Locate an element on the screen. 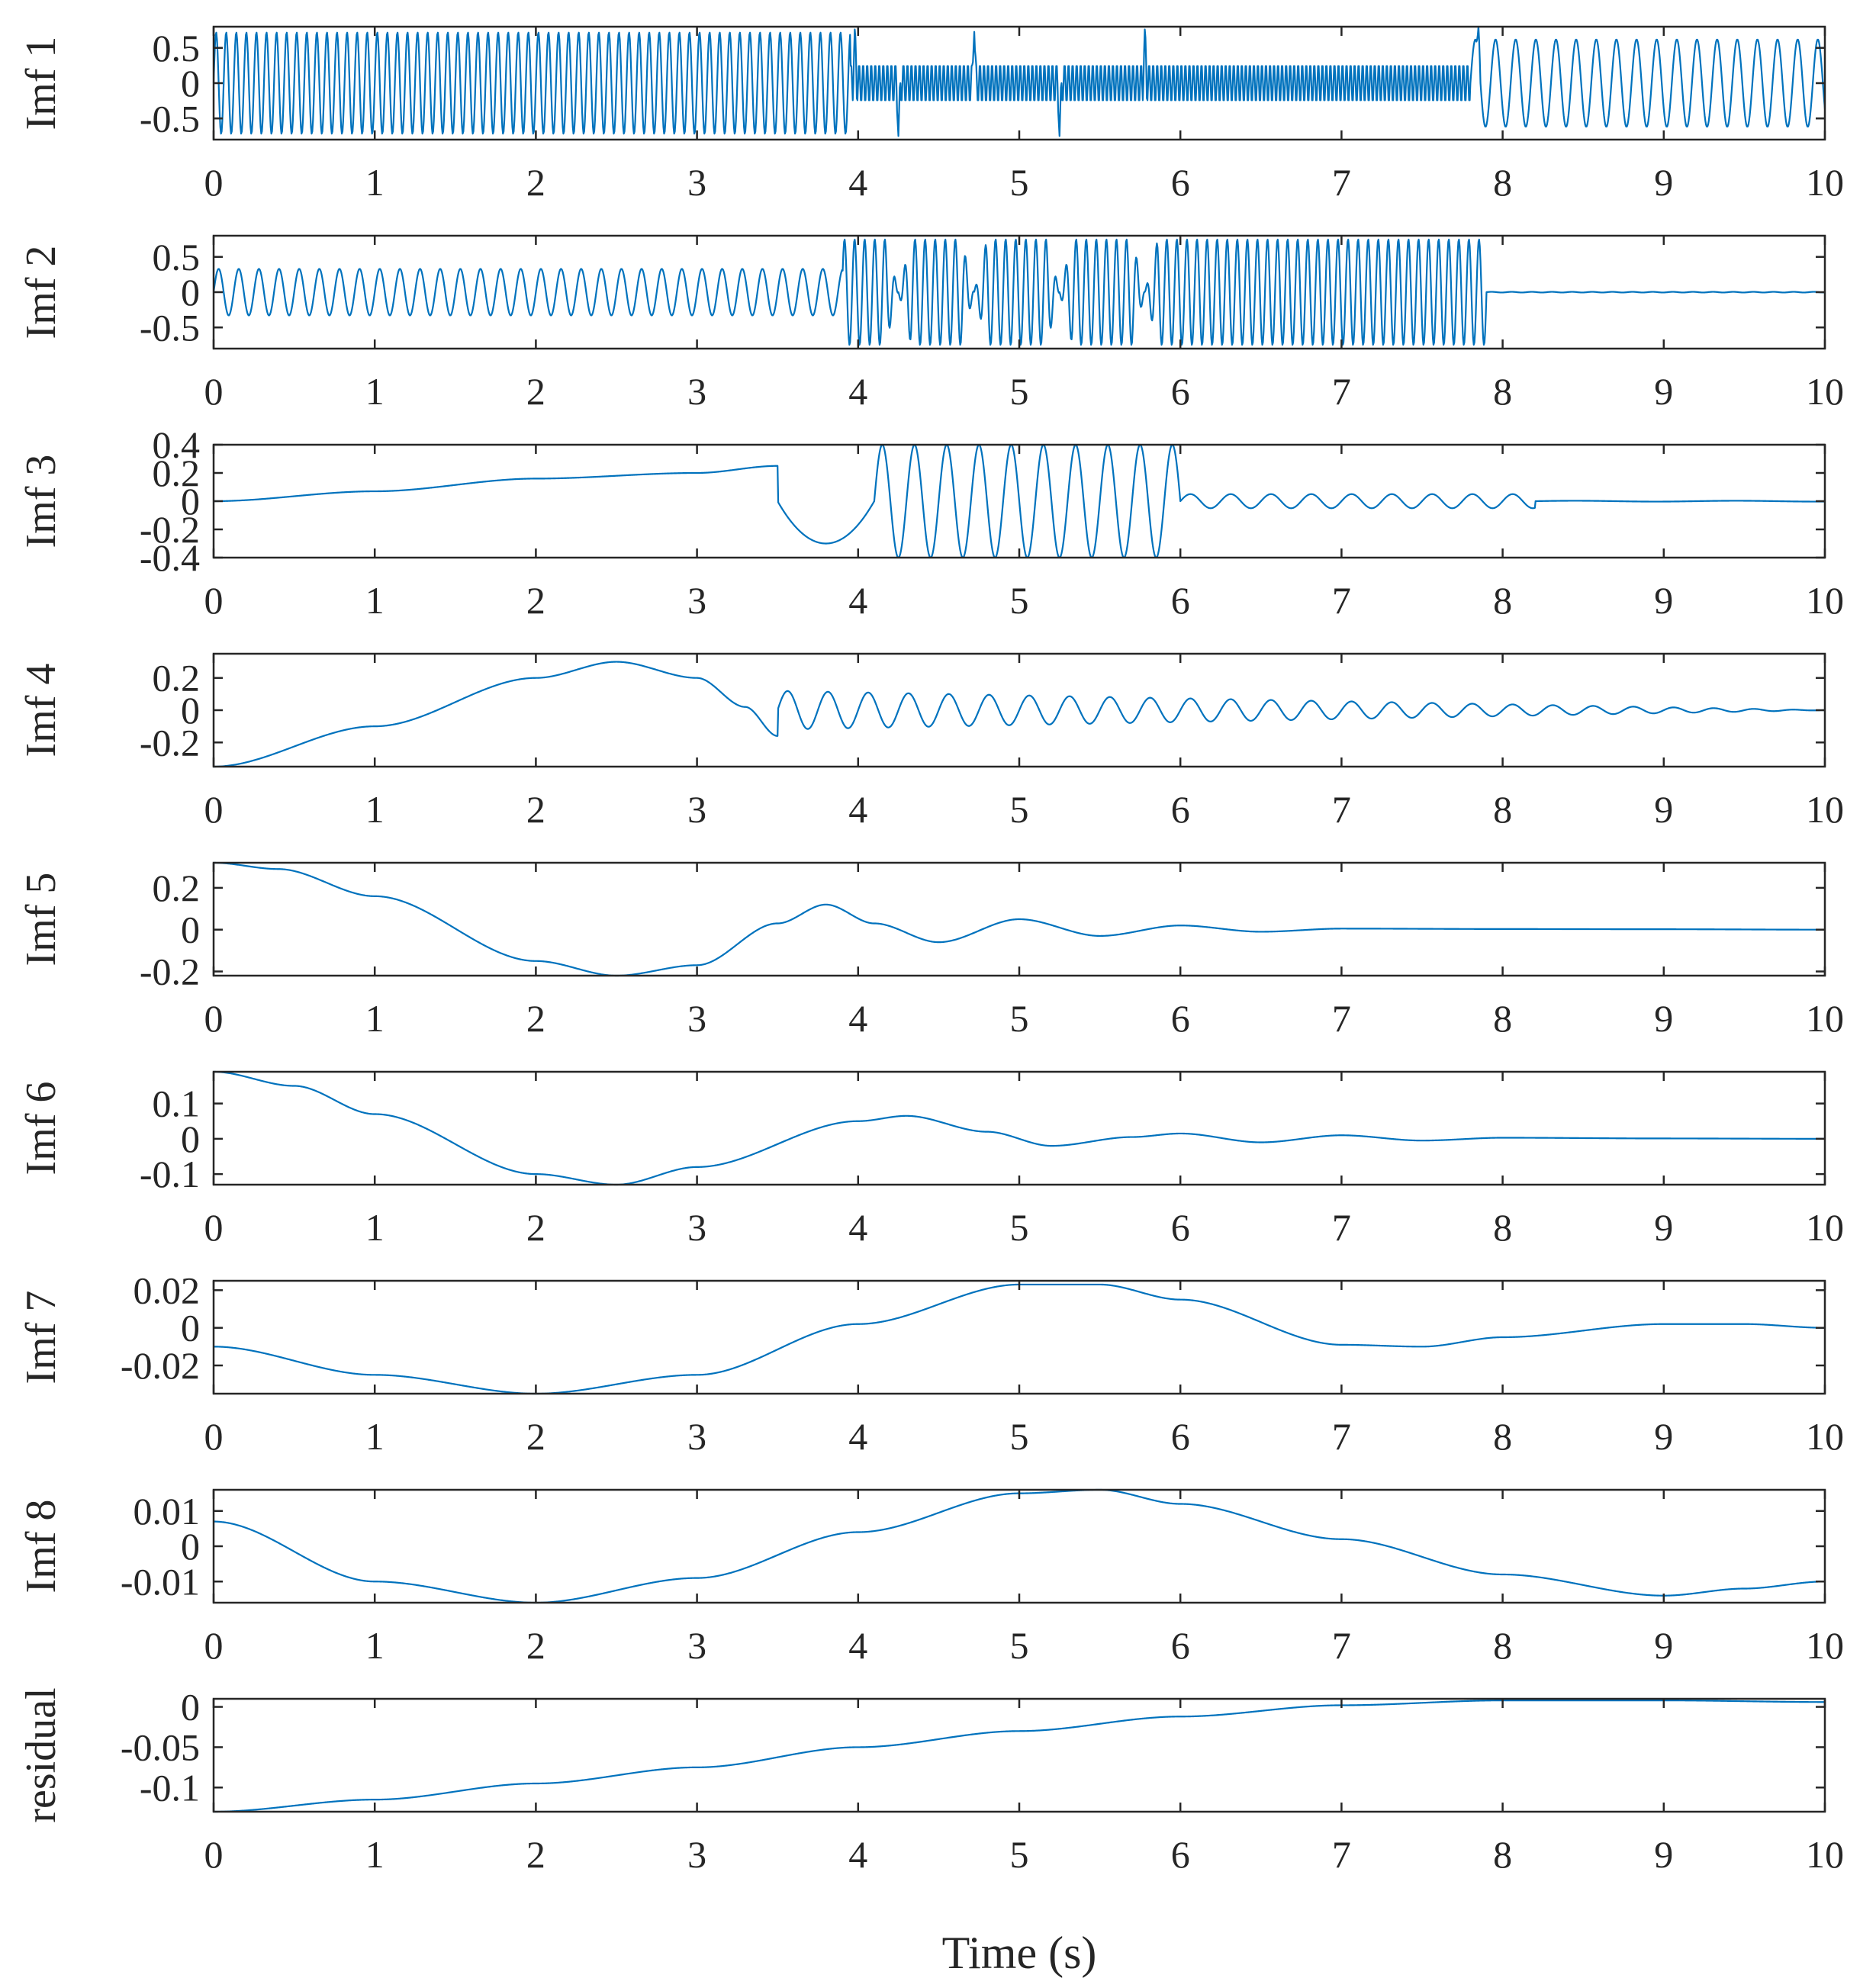 The image size is (1876, 1978). axes-box is located at coordinates (1019, 1755).